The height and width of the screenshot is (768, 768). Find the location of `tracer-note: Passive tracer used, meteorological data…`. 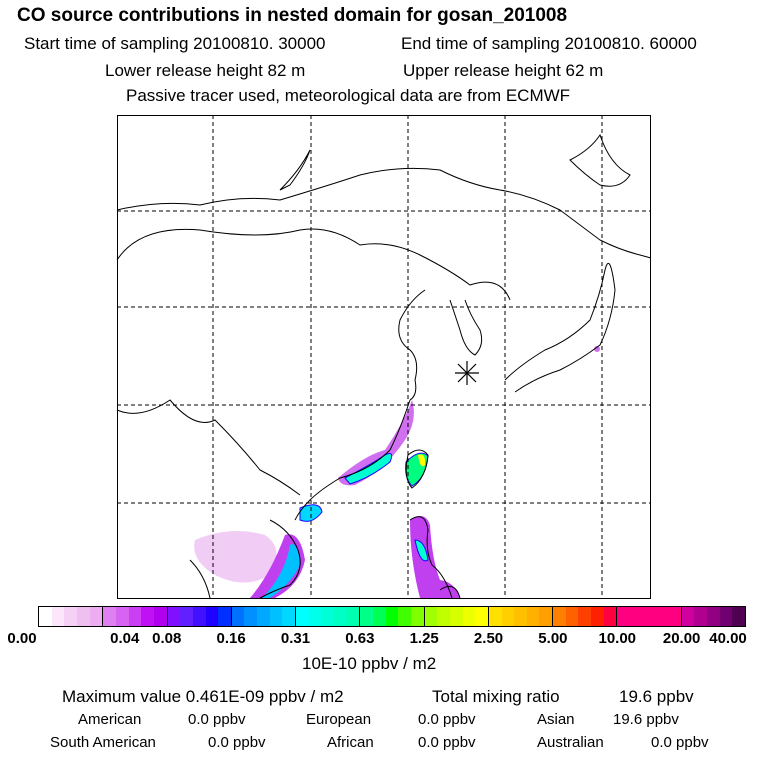

tracer-note: Passive tracer used, meteorological data… is located at coordinates (348, 95).